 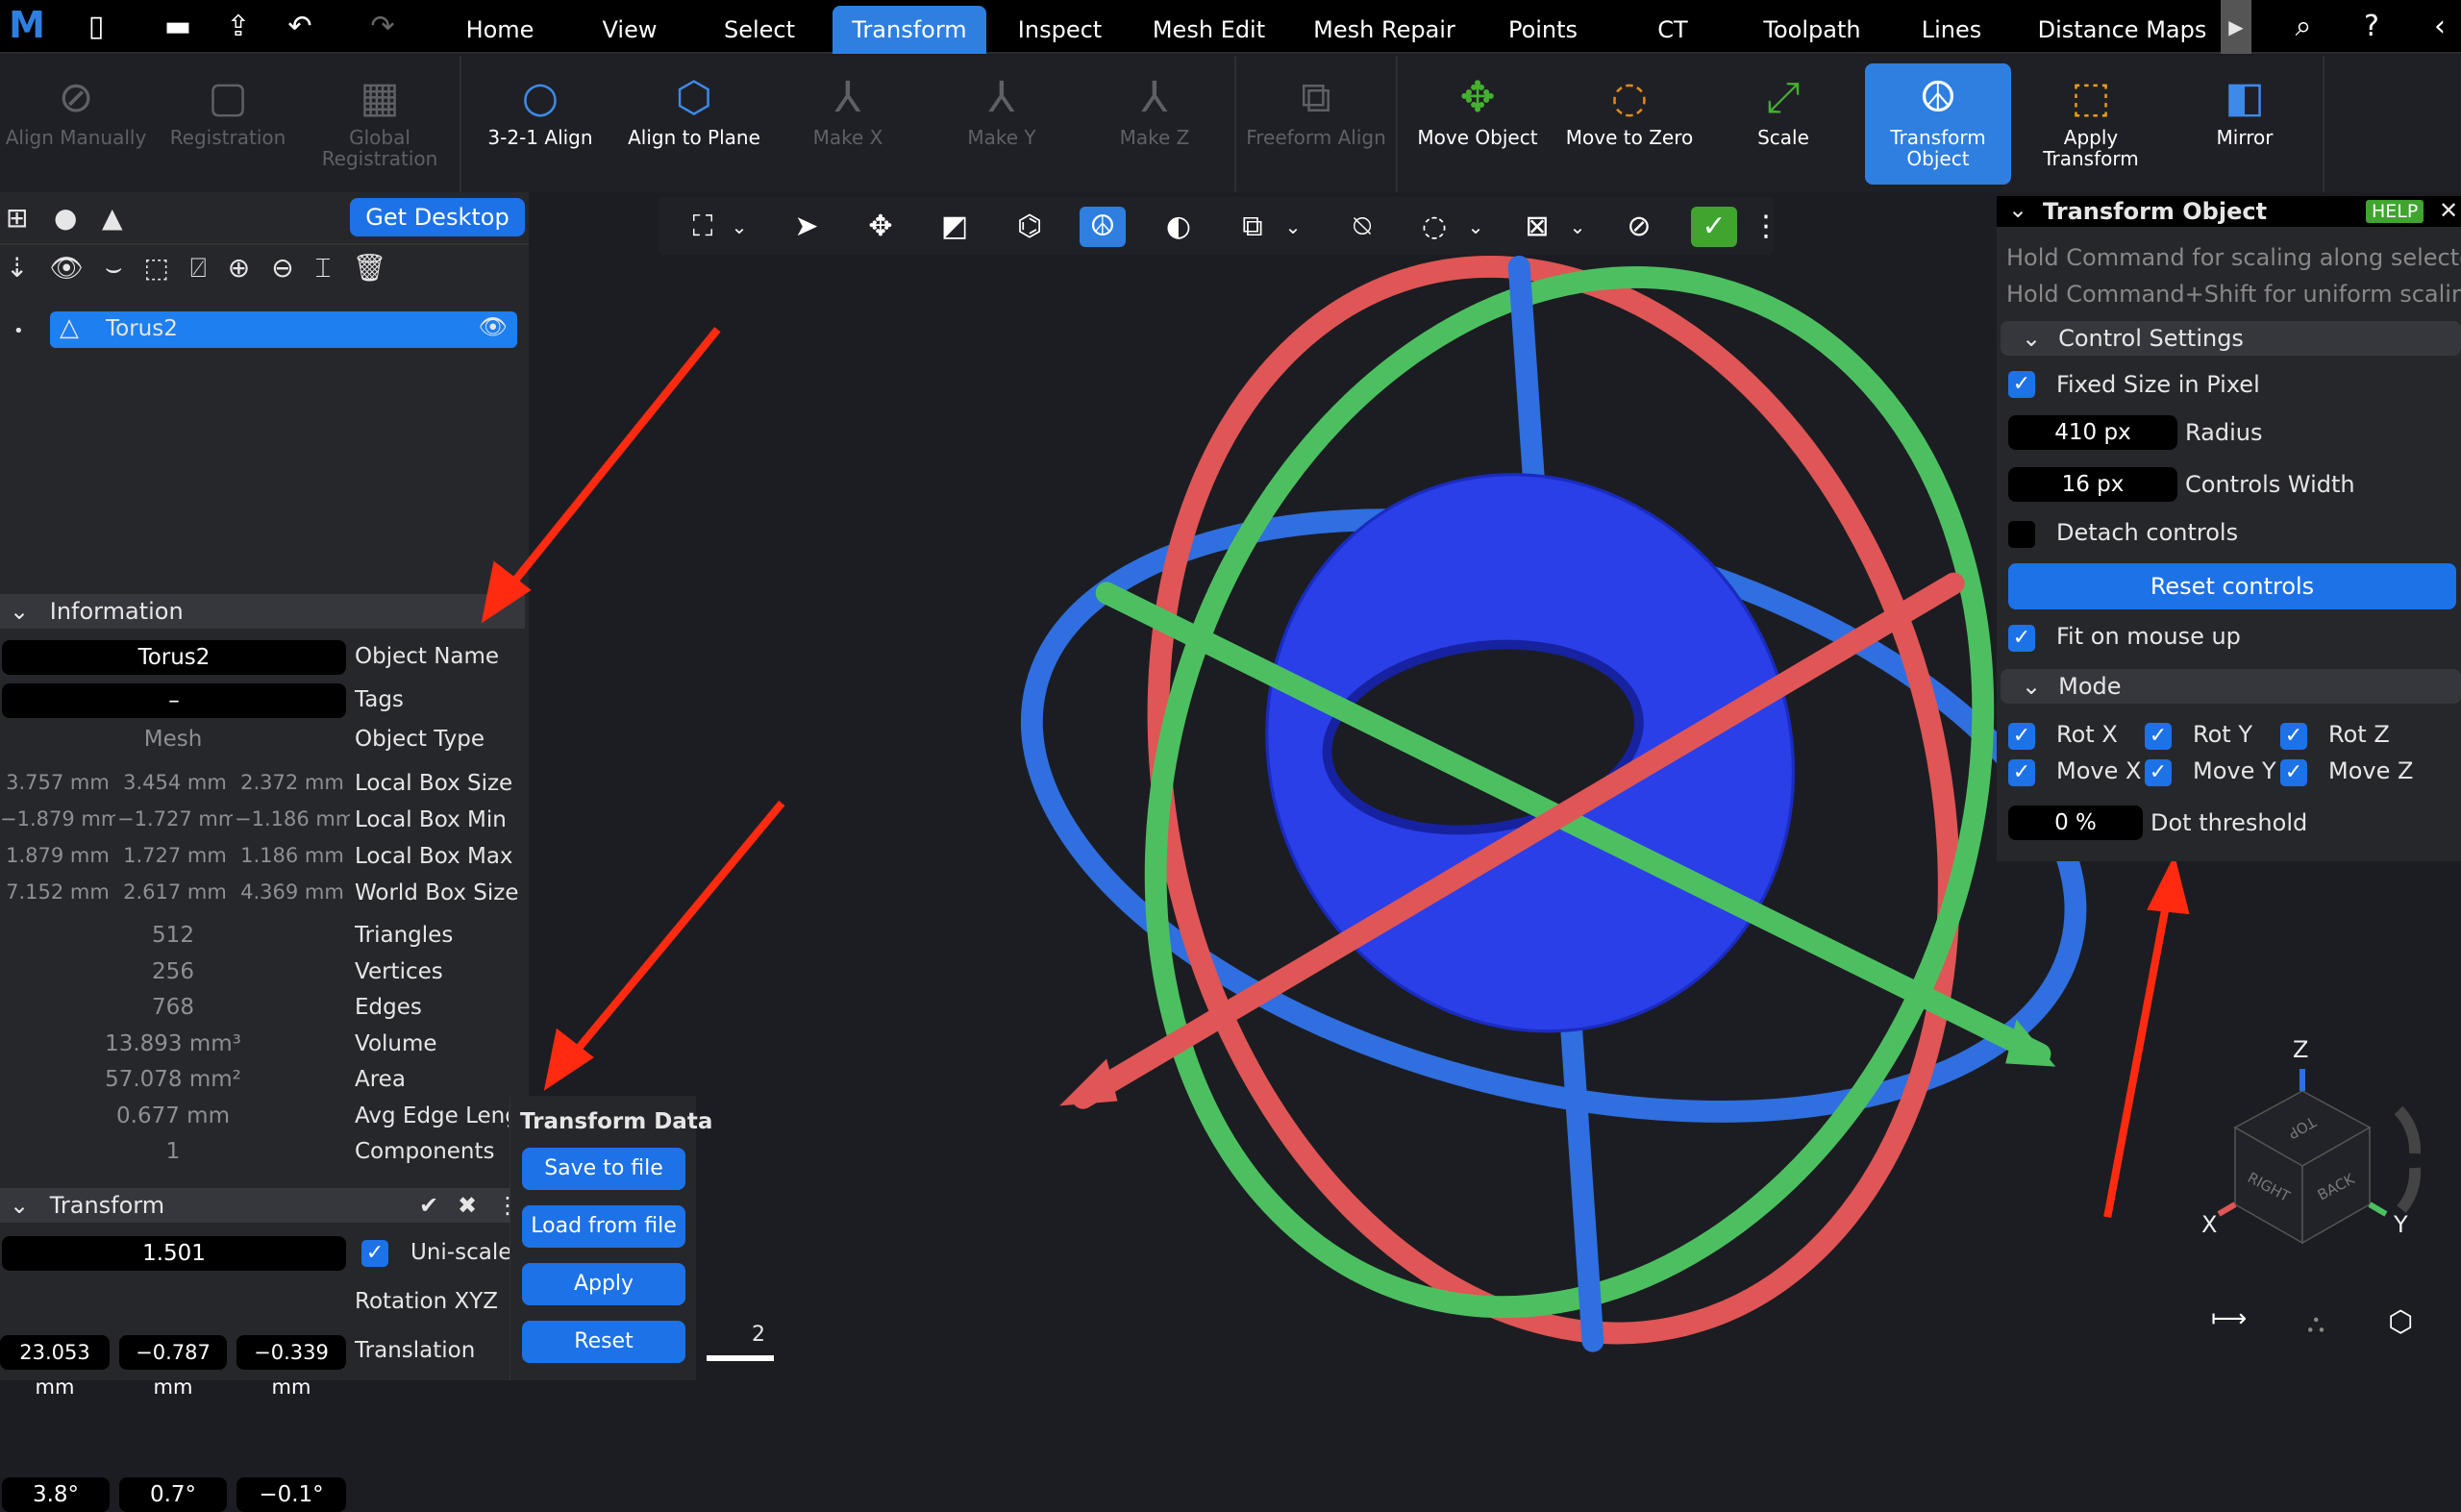 I want to click on redo-icon: ↷, so click(x=382, y=26).